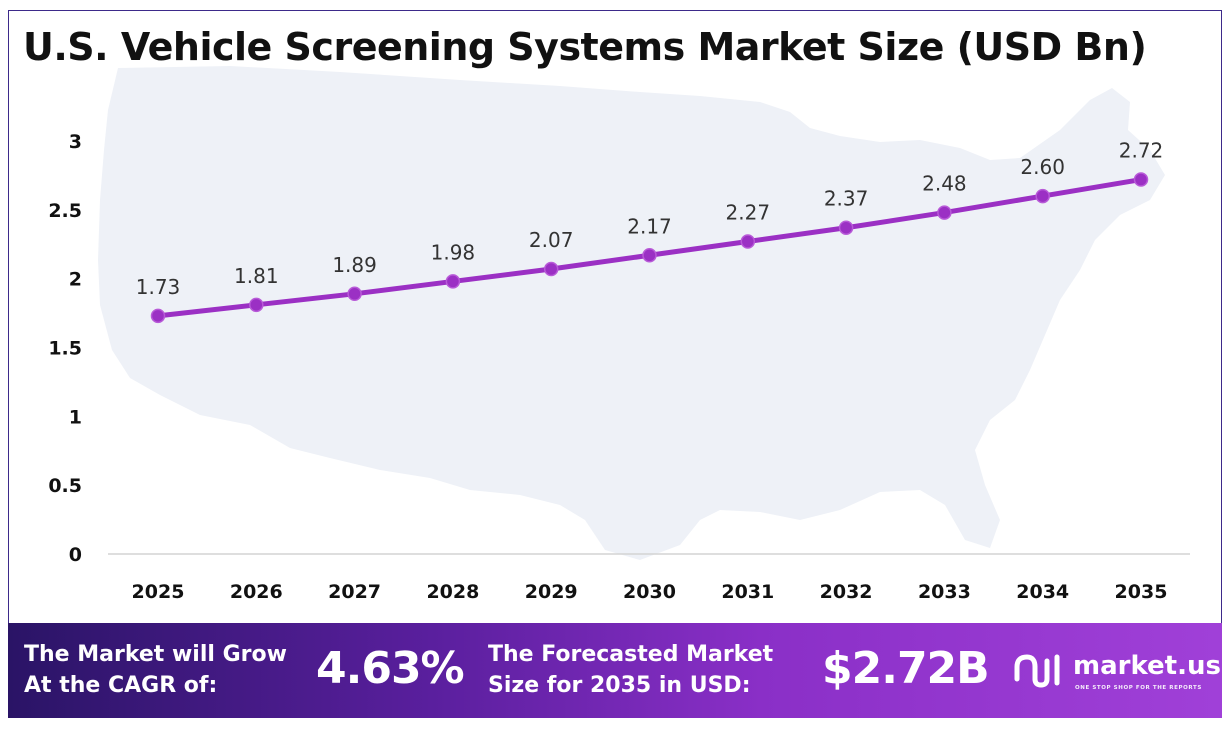  Describe the element at coordinates (944, 592) in the screenshot. I see `x-tick-label: 2033` at that location.